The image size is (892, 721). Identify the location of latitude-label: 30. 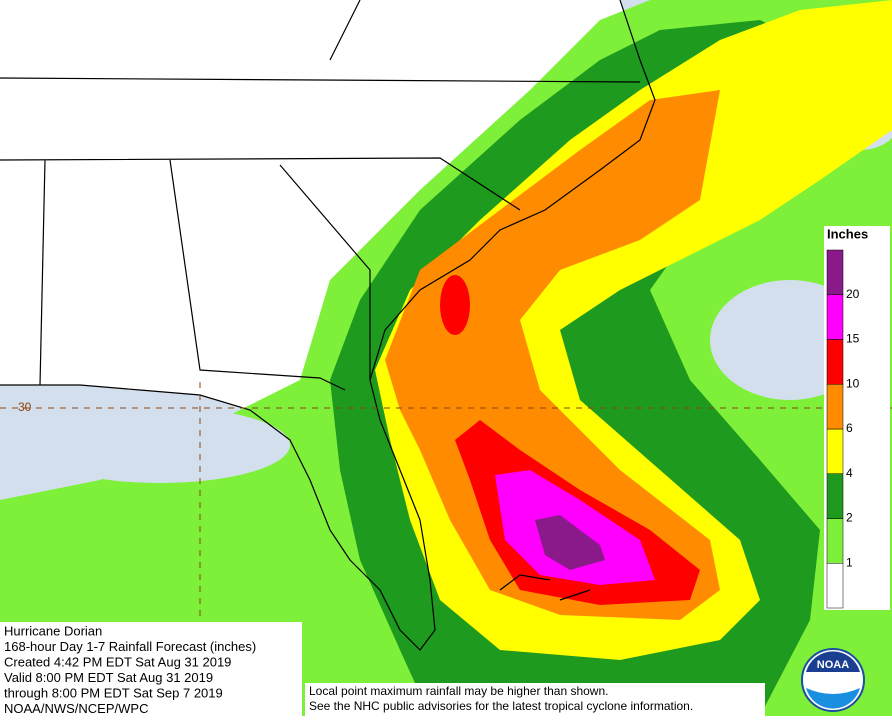
(25, 407).